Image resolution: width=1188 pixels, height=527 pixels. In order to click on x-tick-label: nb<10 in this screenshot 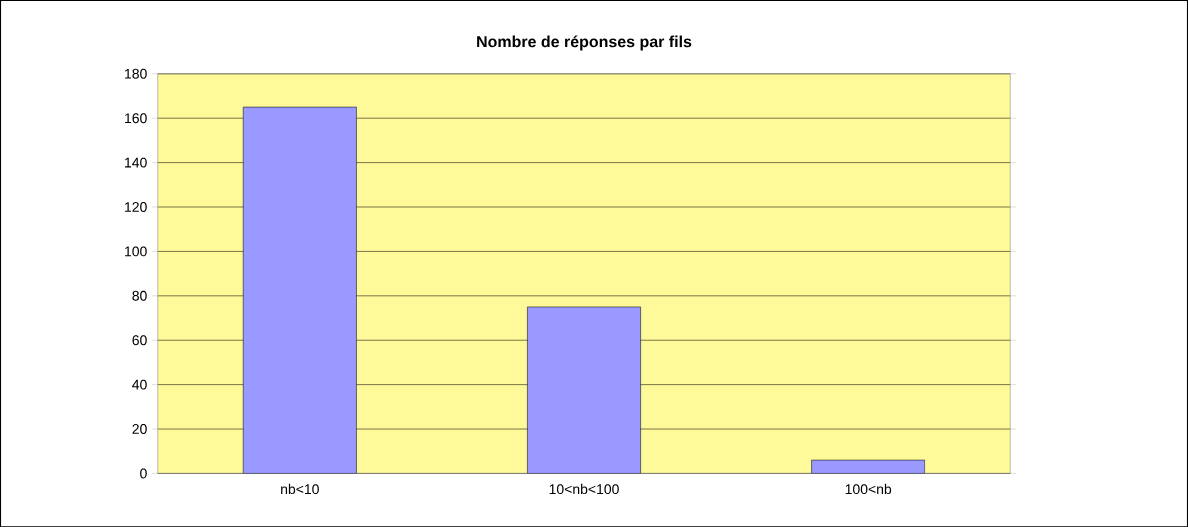, I will do `click(300, 488)`.